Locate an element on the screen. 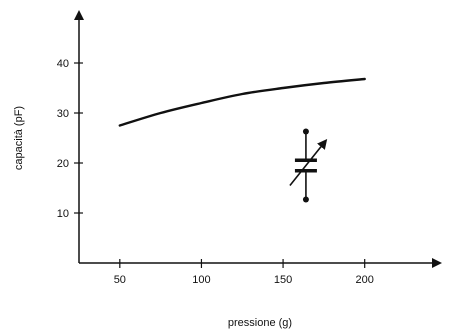 The height and width of the screenshot is (332, 450). x-tick-label: 200 is located at coordinates (365, 280).